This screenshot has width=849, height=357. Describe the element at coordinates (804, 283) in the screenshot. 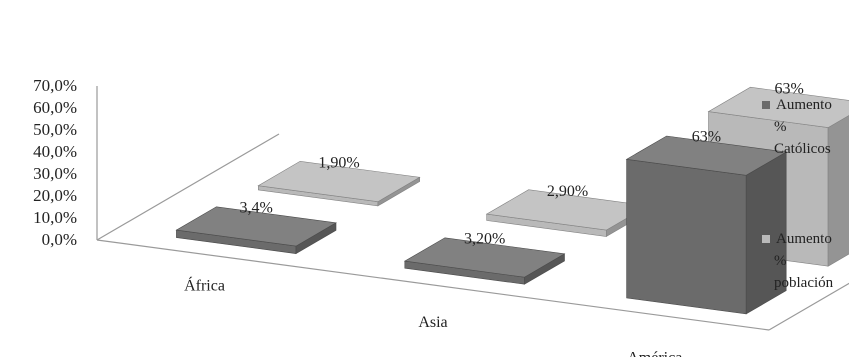

I see `legend-label: población` at that location.